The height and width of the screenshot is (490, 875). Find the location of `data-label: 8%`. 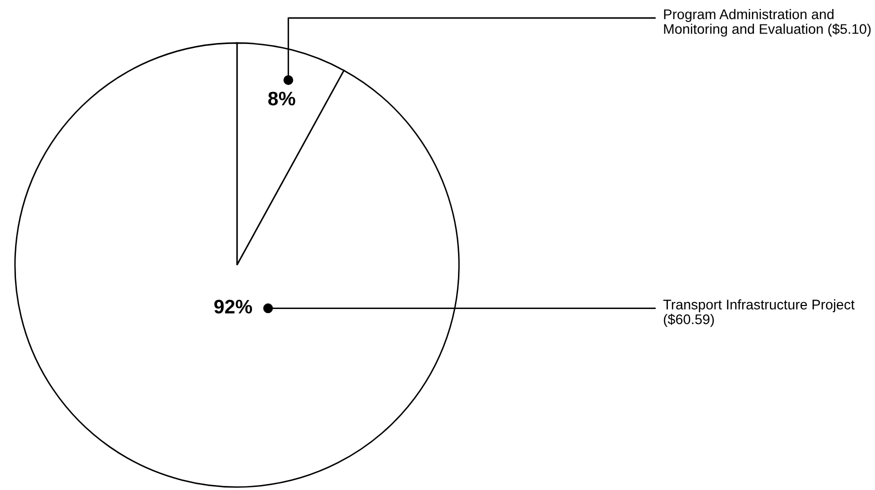

data-label: 8% is located at coordinates (282, 99).